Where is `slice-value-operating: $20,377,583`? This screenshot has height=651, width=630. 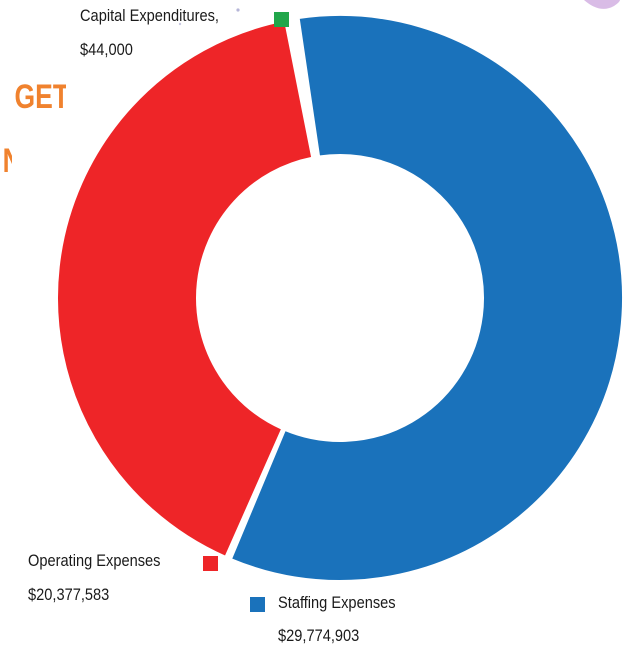 slice-value-operating: $20,377,583 is located at coordinates (69, 594).